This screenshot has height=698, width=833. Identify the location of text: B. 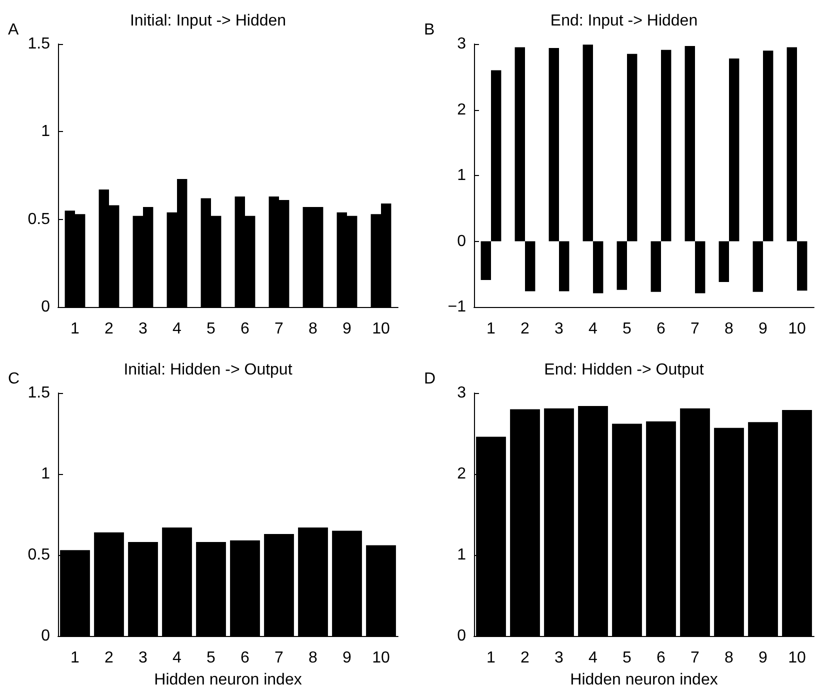
(429, 30).